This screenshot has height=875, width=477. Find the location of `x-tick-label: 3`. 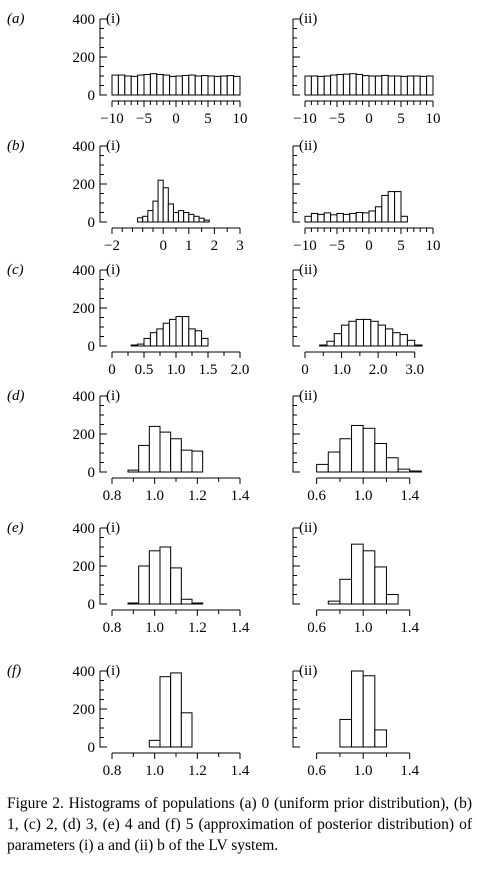

x-tick-label: 3 is located at coordinates (240, 246).